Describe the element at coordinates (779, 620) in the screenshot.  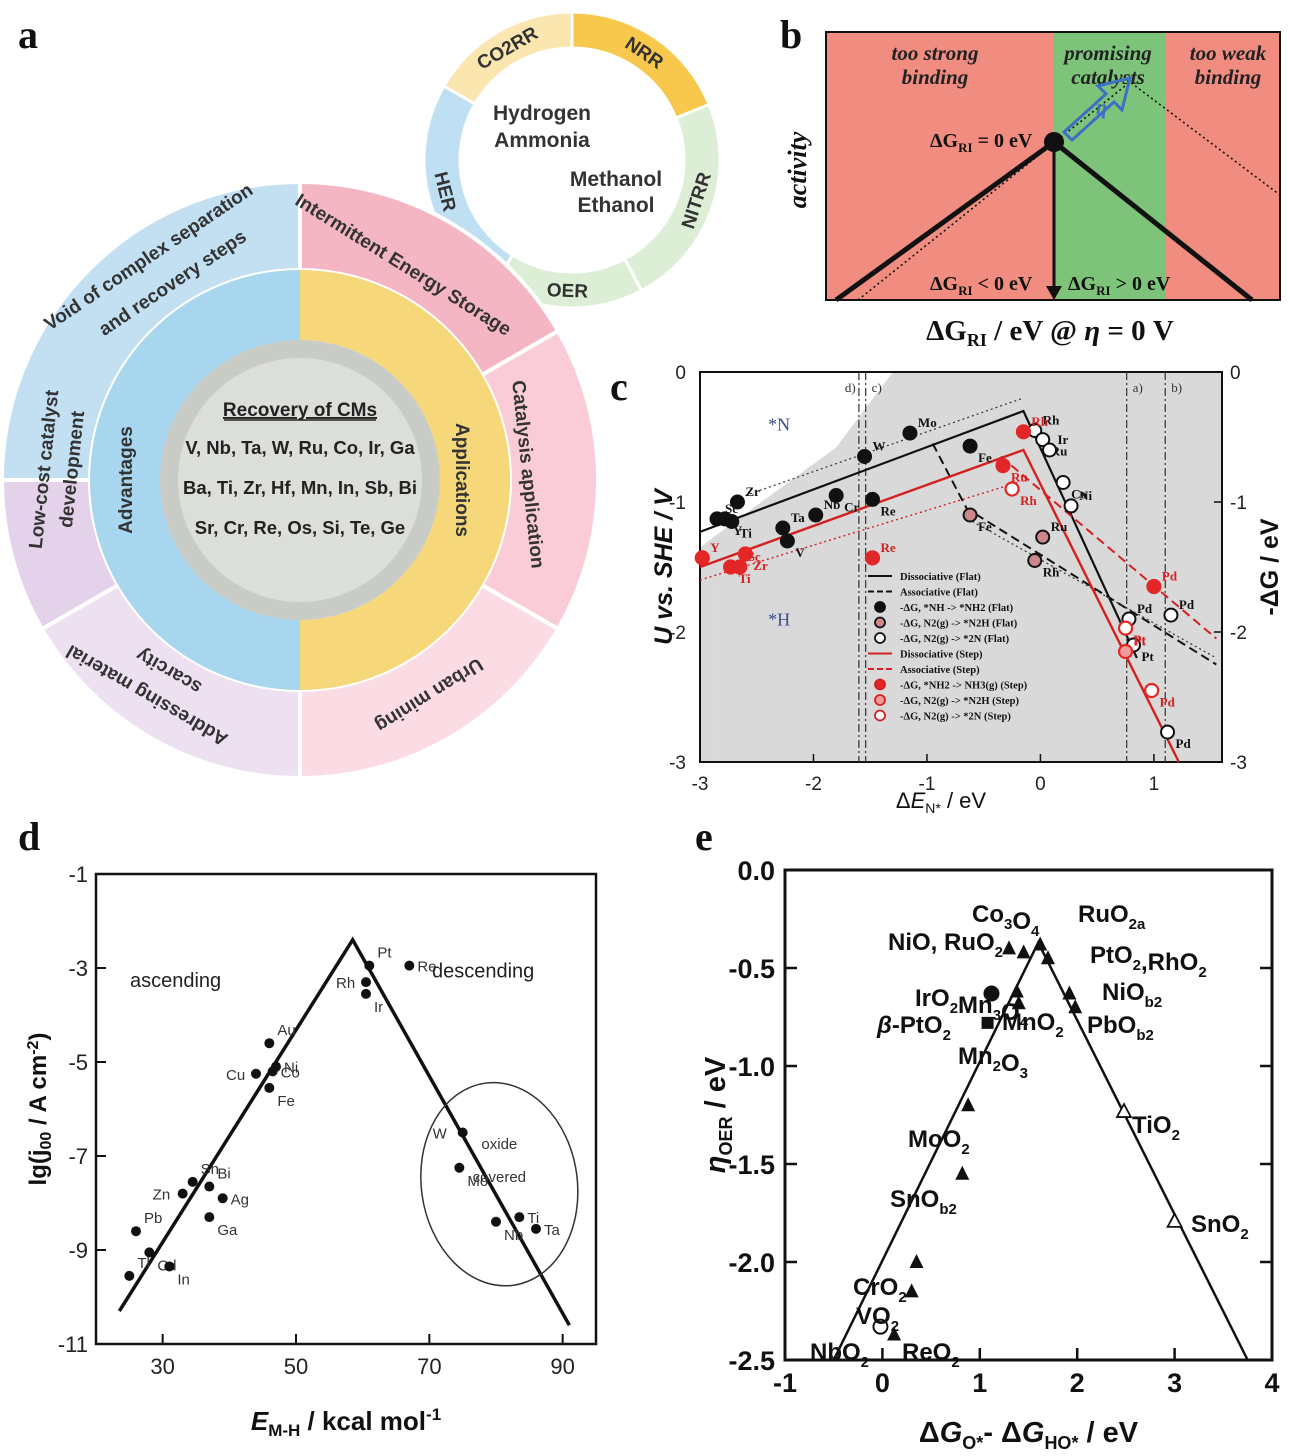
I see `c-region-H: *H` at that location.